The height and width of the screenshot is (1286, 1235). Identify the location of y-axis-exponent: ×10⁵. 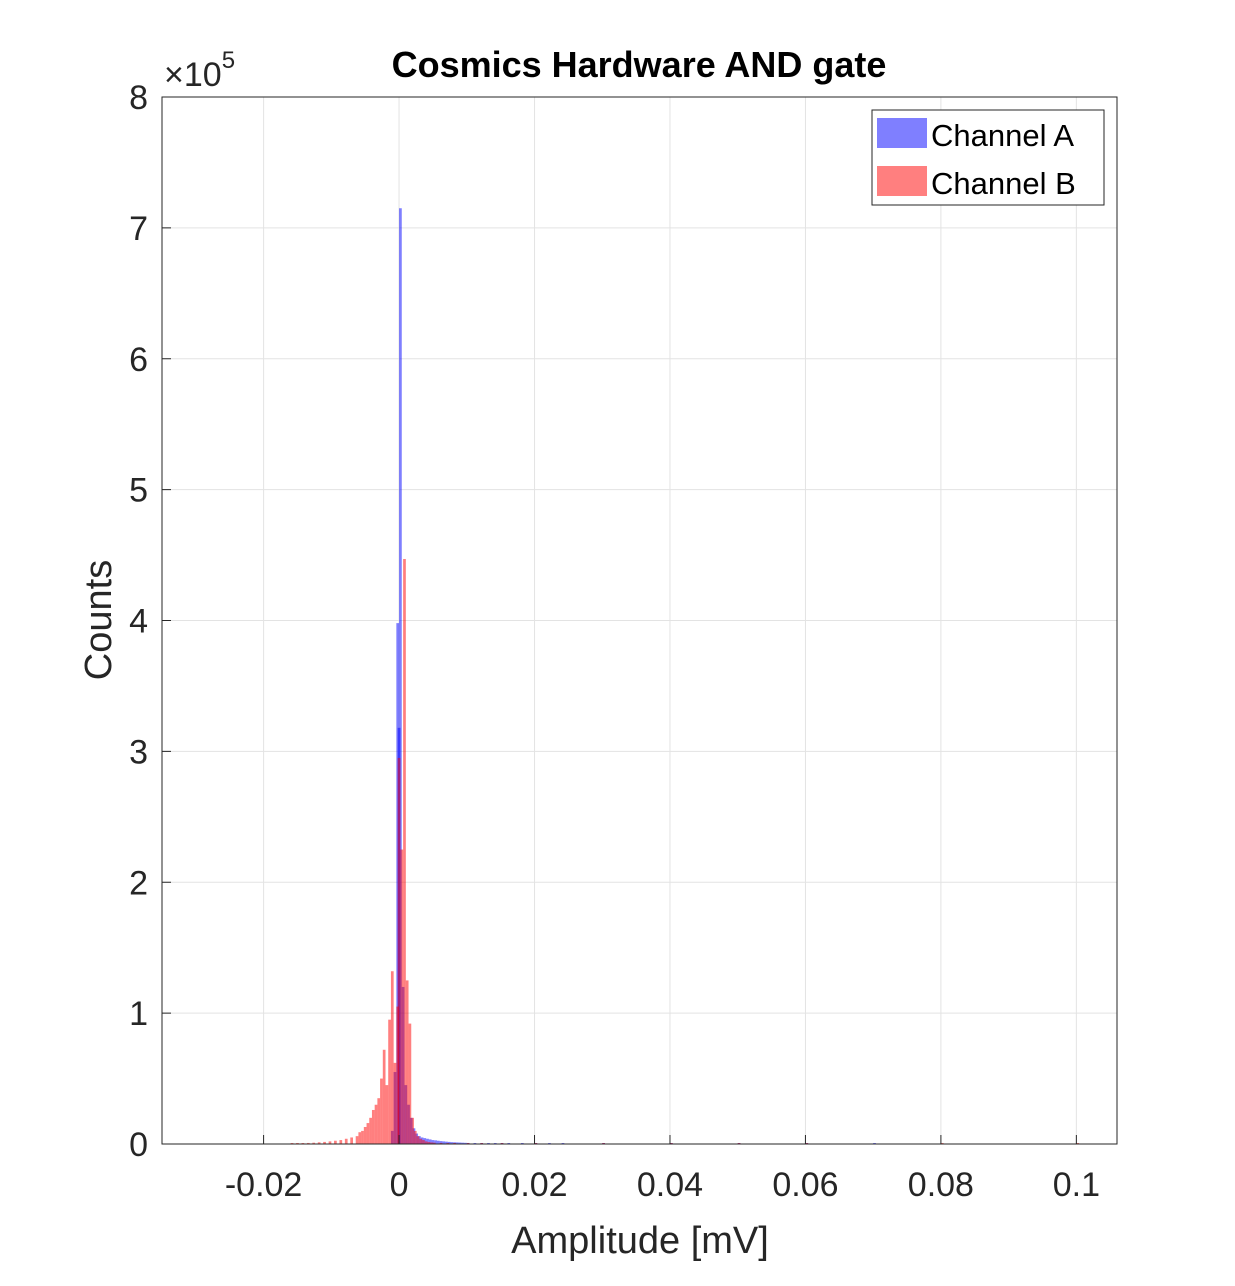
(199, 70).